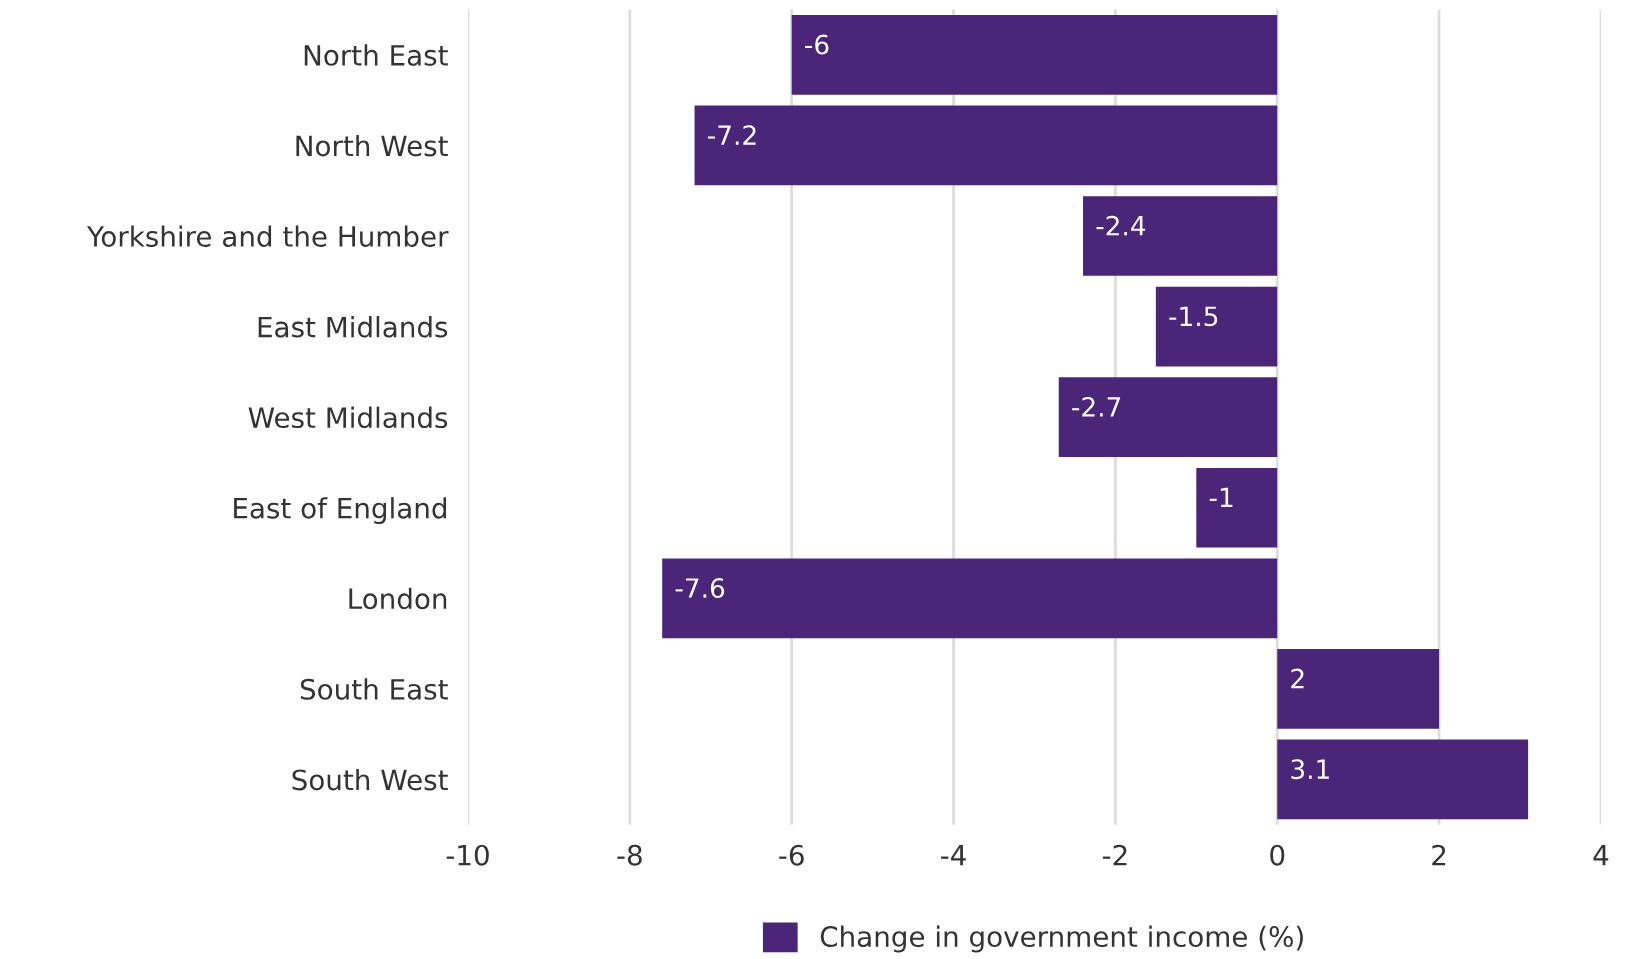 The image size is (1642, 959). I want to click on x-tick-label: -4, so click(953, 855).